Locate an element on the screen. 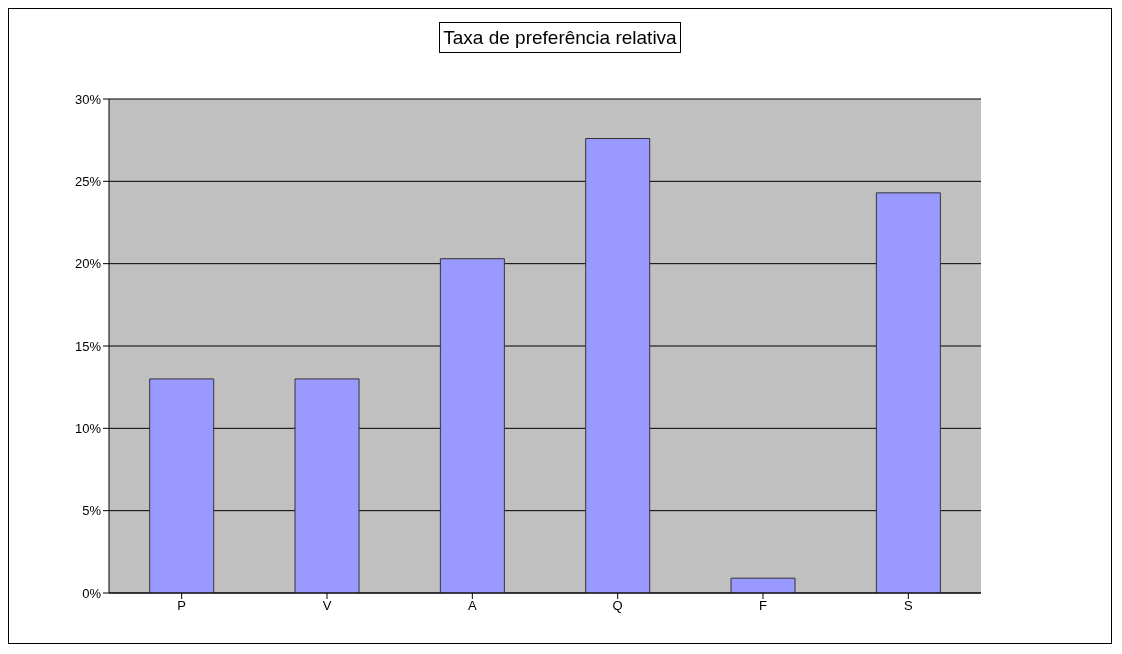  y-tick-label: 15% is located at coordinates (88, 346).